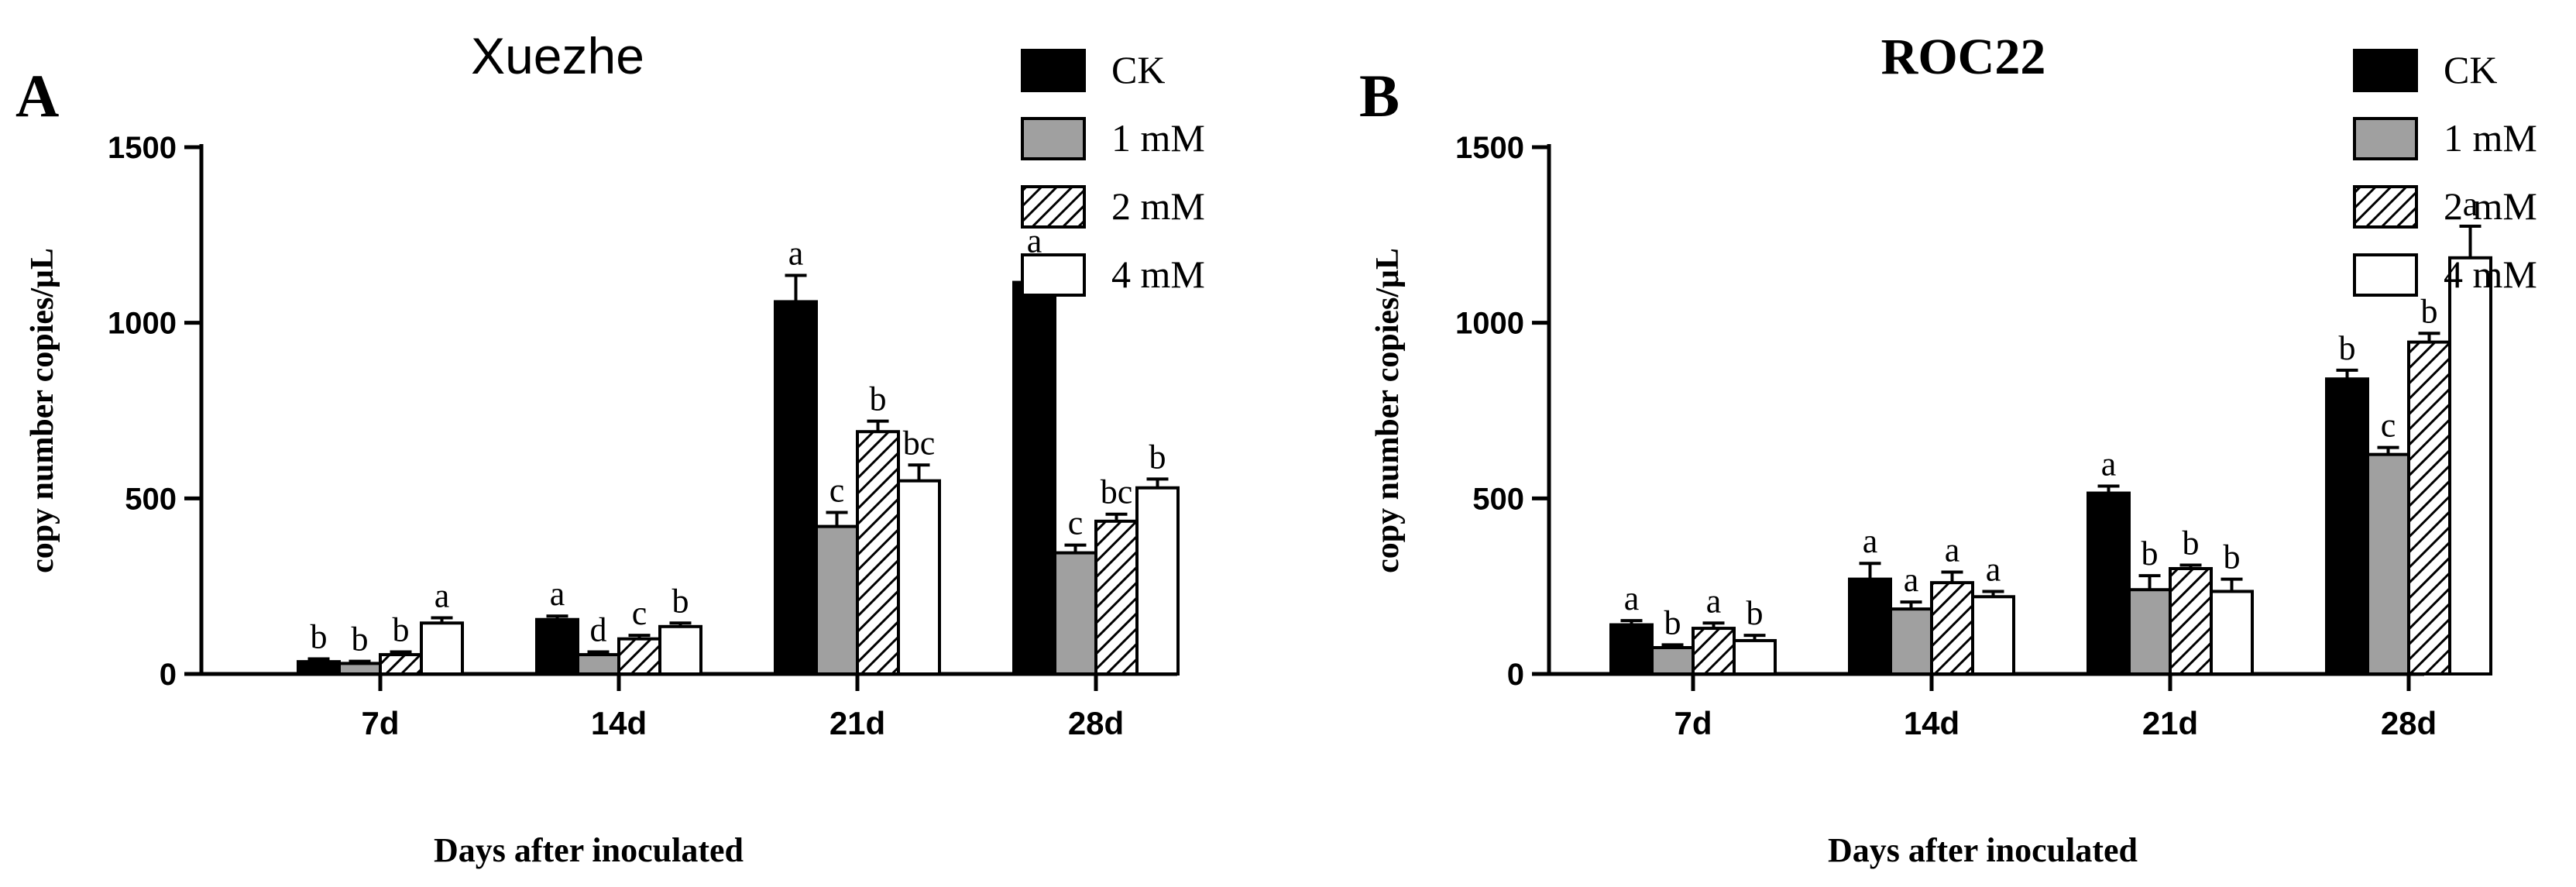 The image size is (2576, 887). What do you see at coordinates (557, 55) in the screenshot?
I see `chart-title: Xuezhe` at bounding box center [557, 55].